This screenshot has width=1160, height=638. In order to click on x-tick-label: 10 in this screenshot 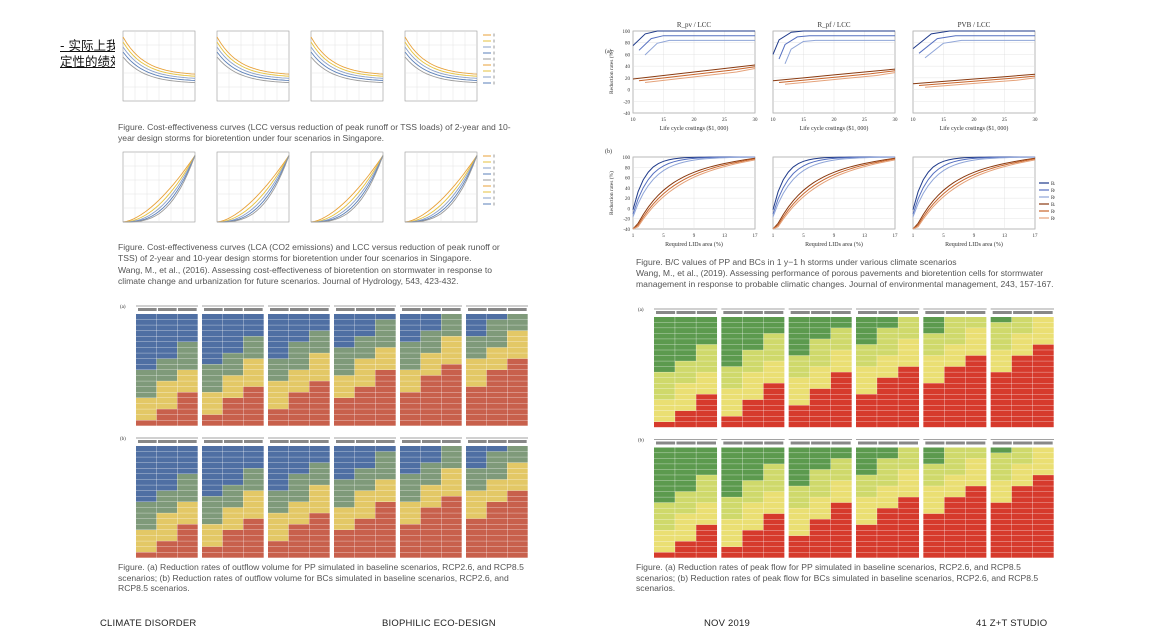, I will do `click(634, 120)`.